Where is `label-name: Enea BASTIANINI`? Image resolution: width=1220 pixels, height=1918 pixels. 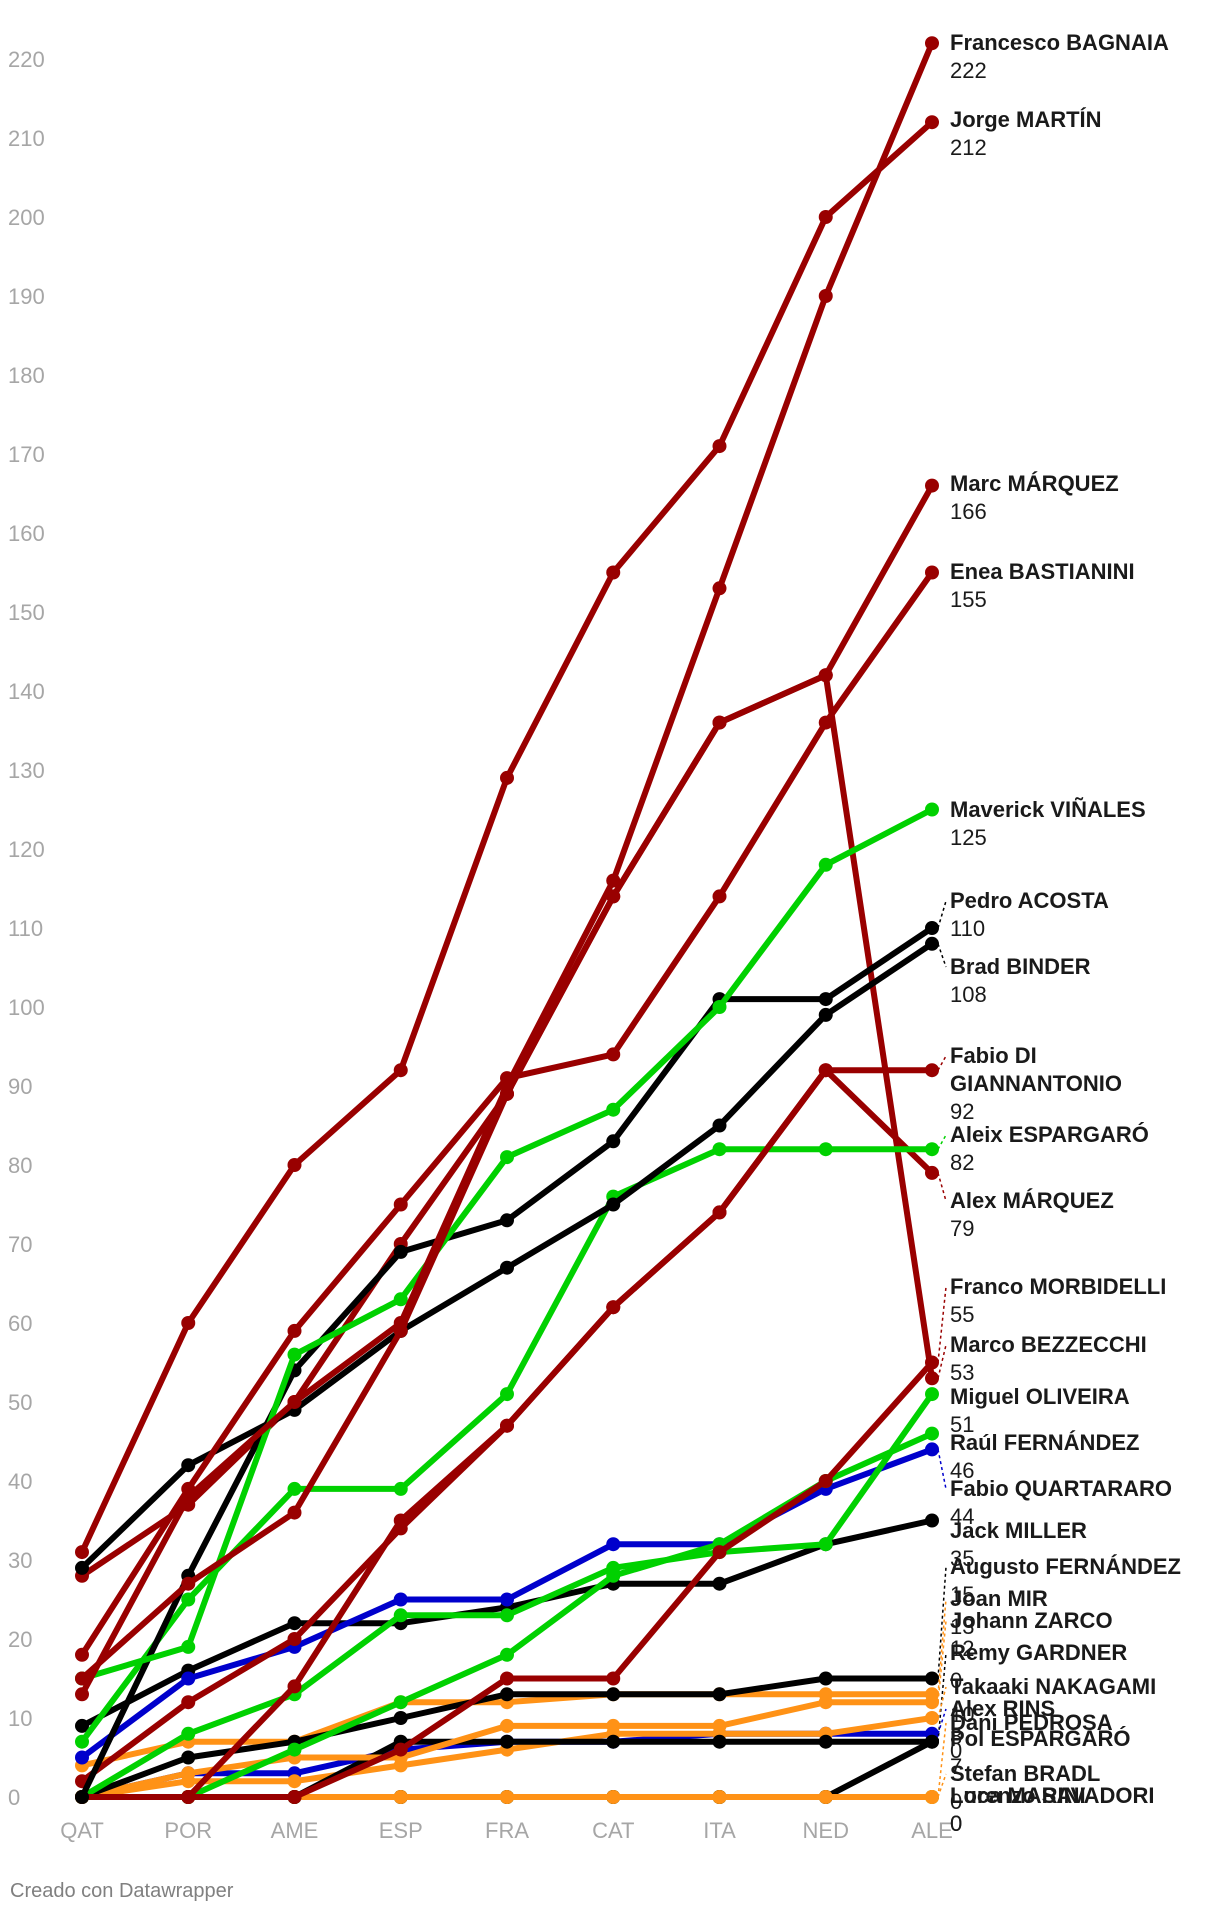 label-name: Enea BASTIANINI is located at coordinates (1042, 571).